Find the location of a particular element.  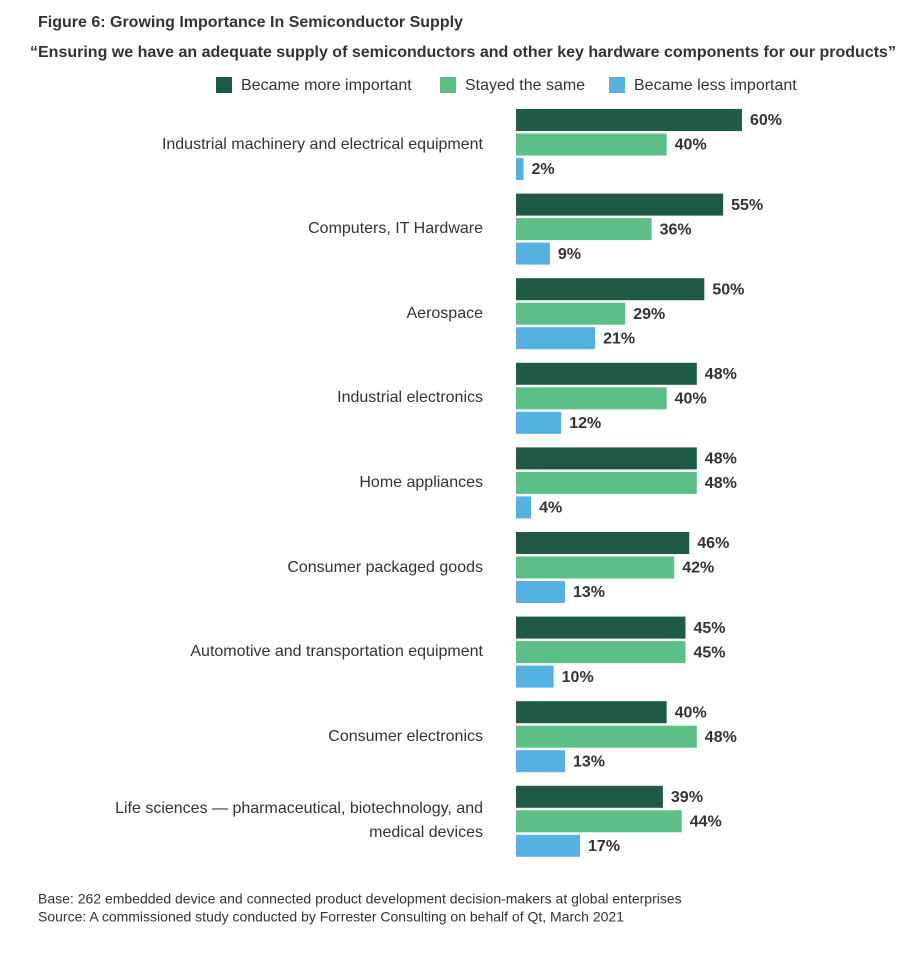

value-label: 9% is located at coordinates (569, 254).